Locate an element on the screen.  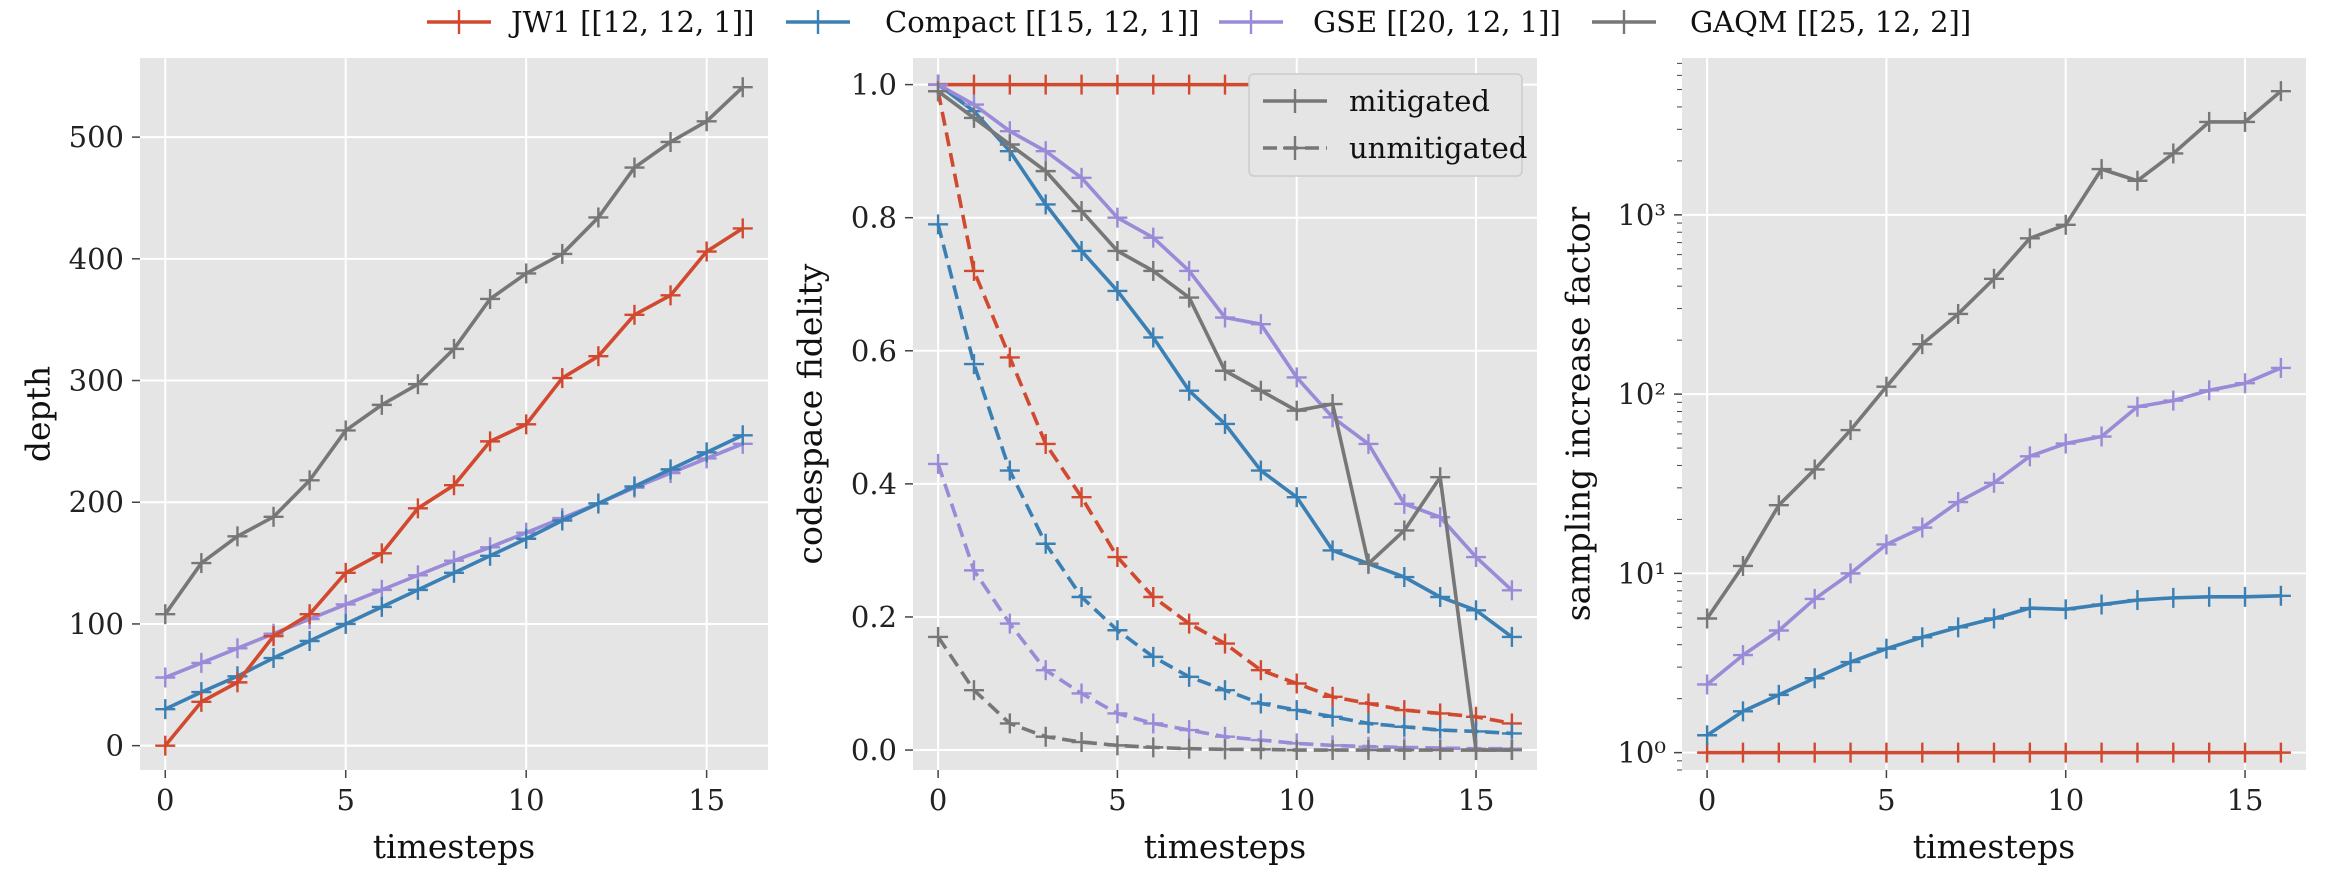
legend-label-compact: Compact [[15, 12, 1]] is located at coordinates (1042, 22).